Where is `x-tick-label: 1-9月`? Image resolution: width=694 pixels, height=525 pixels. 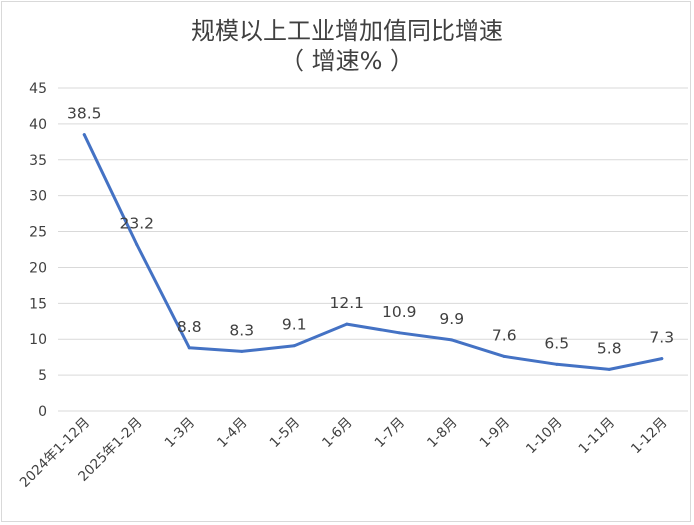 x-tick-label: 1-9月 is located at coordinates (495, 433).